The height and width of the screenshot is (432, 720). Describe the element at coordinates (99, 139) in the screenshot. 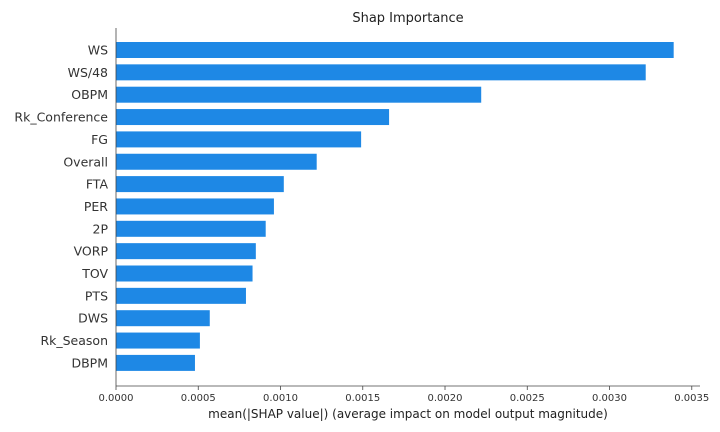

I see `category-label: FG` at that location.